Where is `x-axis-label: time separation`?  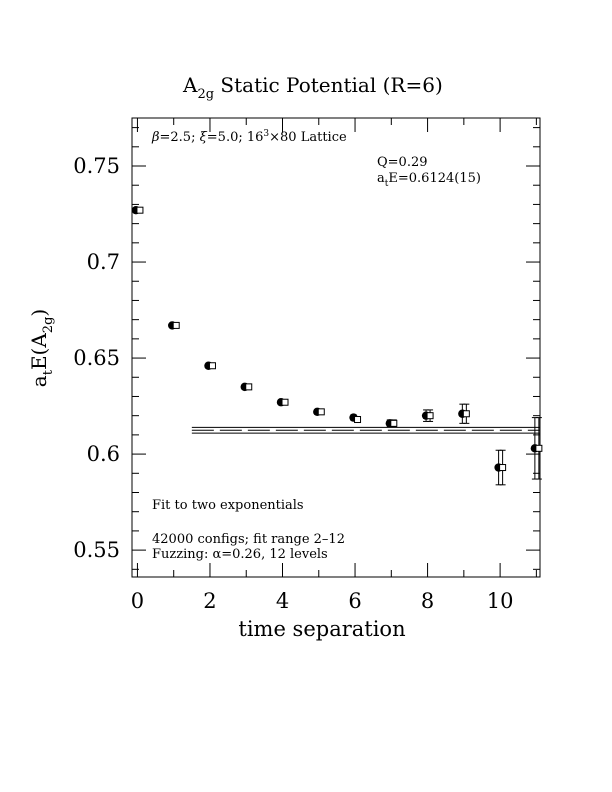 x-axis-label: time separation is located at coordinates (321, 629).